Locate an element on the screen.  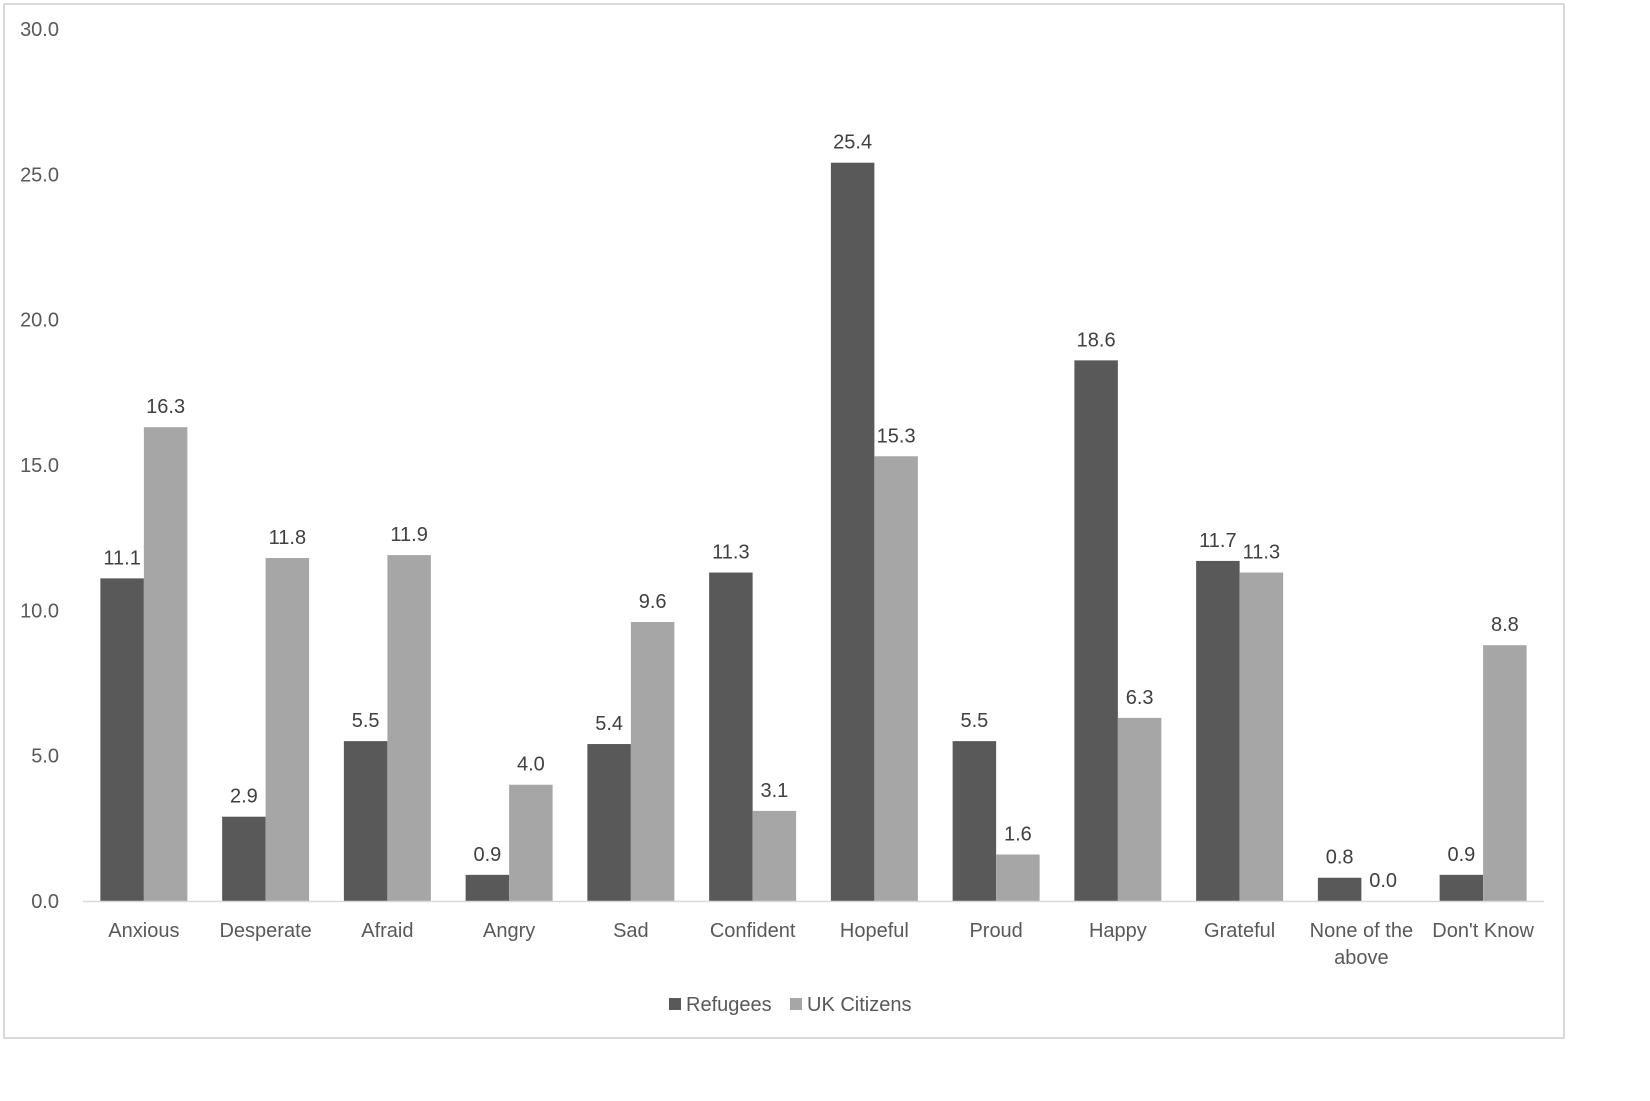
data-label: 11.8 is located at coordinates (287, 538).